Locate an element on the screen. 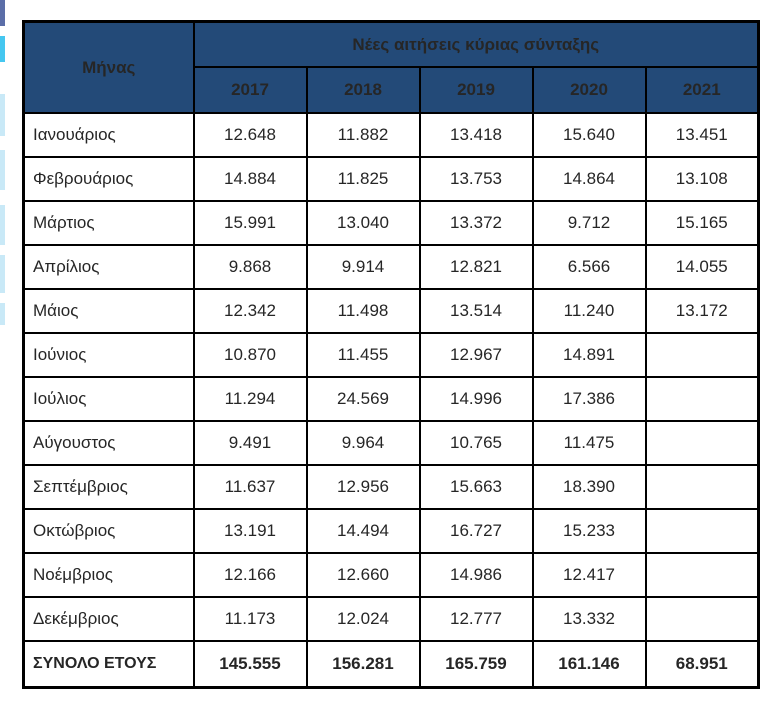 The image size is (768, 701). month-cell: Οκτώβριος is located at coordinates (108, 531).